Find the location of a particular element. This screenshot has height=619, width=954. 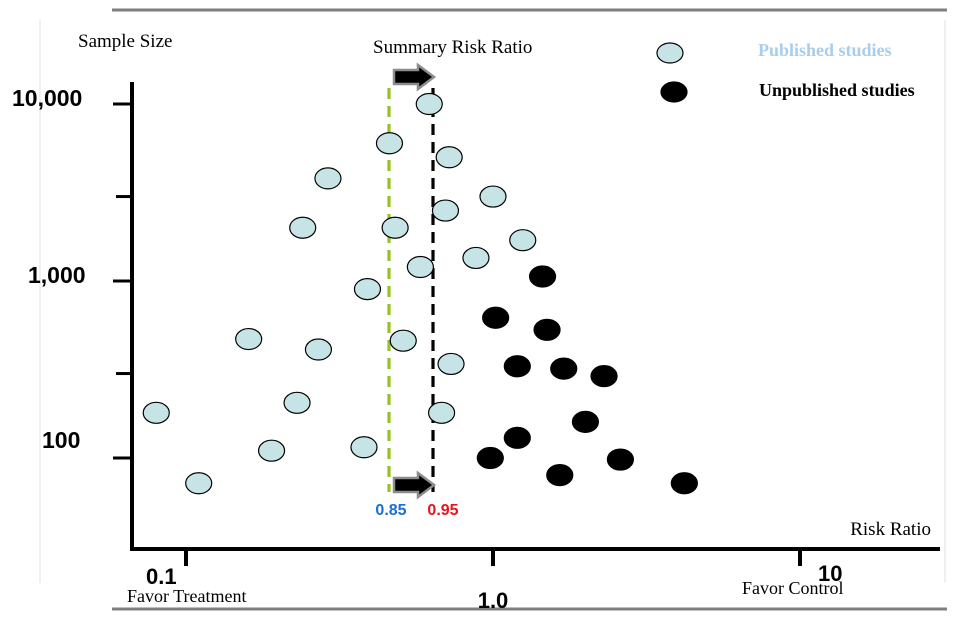

legend-published-label: Published studies is located at coordinates (825, 50).